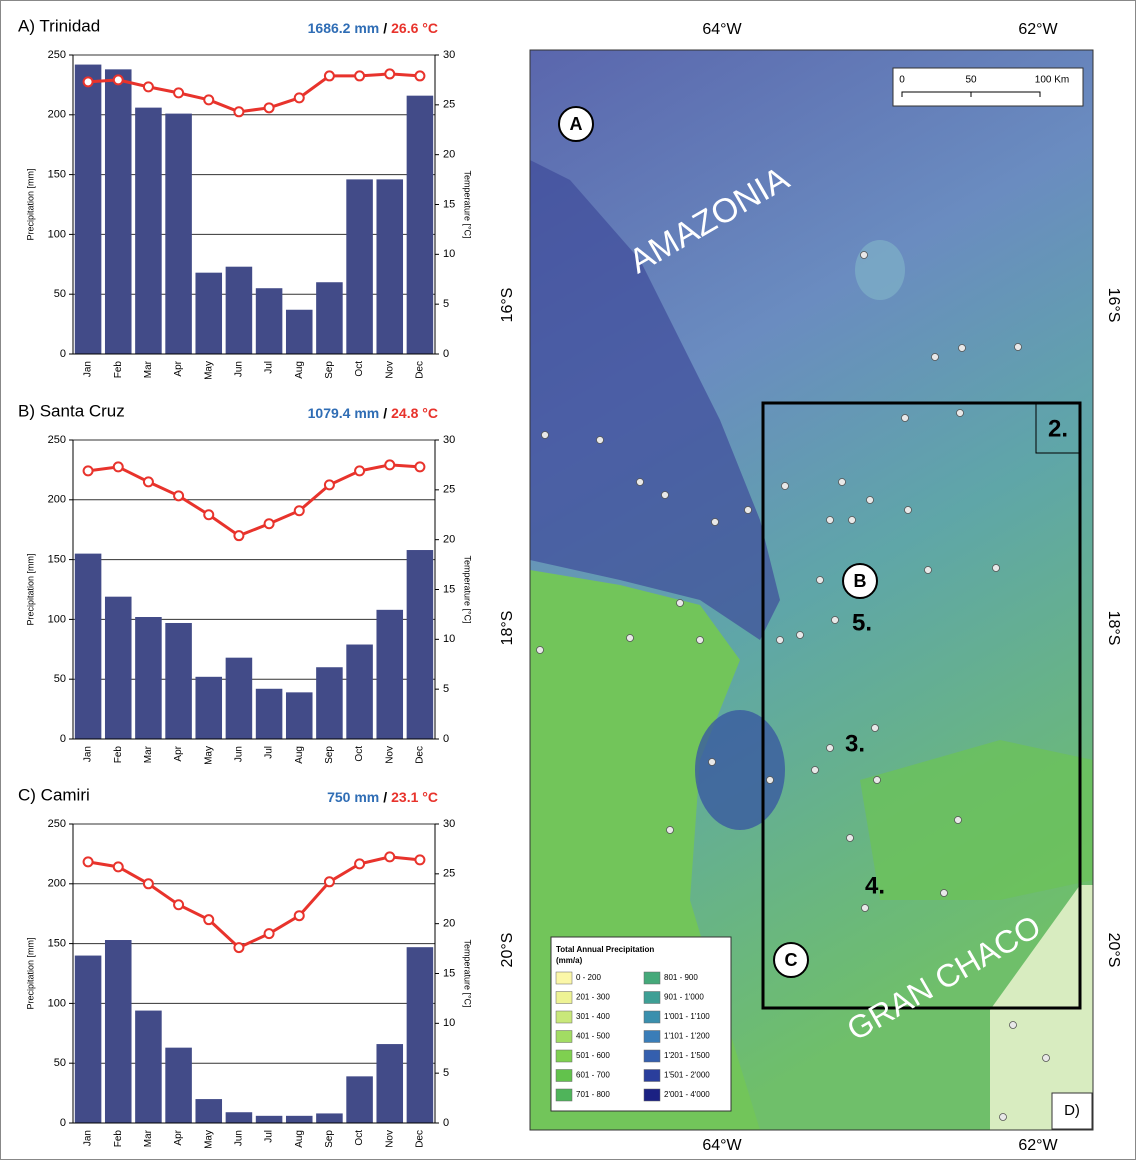  What do you see at coordinates (57, 234) in the screenshot?
I see `y-tick-label: 100` at bounding box center [57, 234].